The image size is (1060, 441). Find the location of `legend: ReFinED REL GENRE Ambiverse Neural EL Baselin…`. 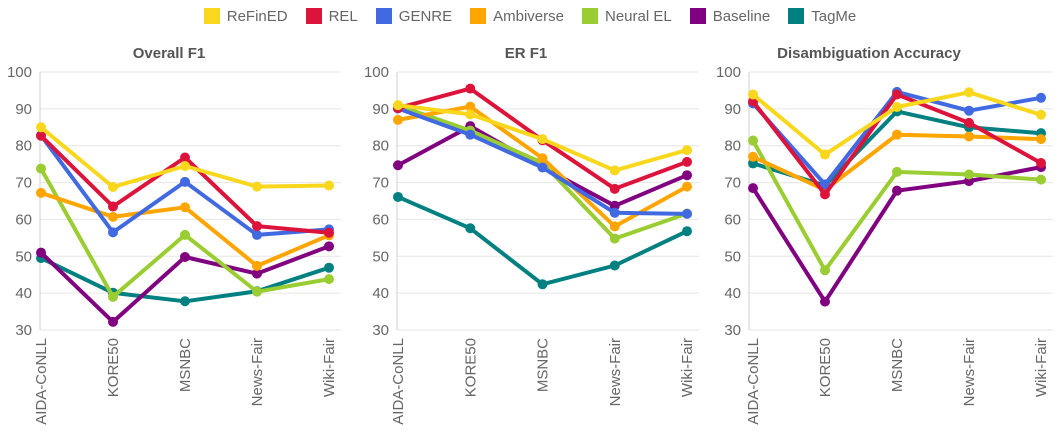

legend: ReFinED REL GENRE Ambiverse Neural EL Baselin… is located at coordinates (530, 16).